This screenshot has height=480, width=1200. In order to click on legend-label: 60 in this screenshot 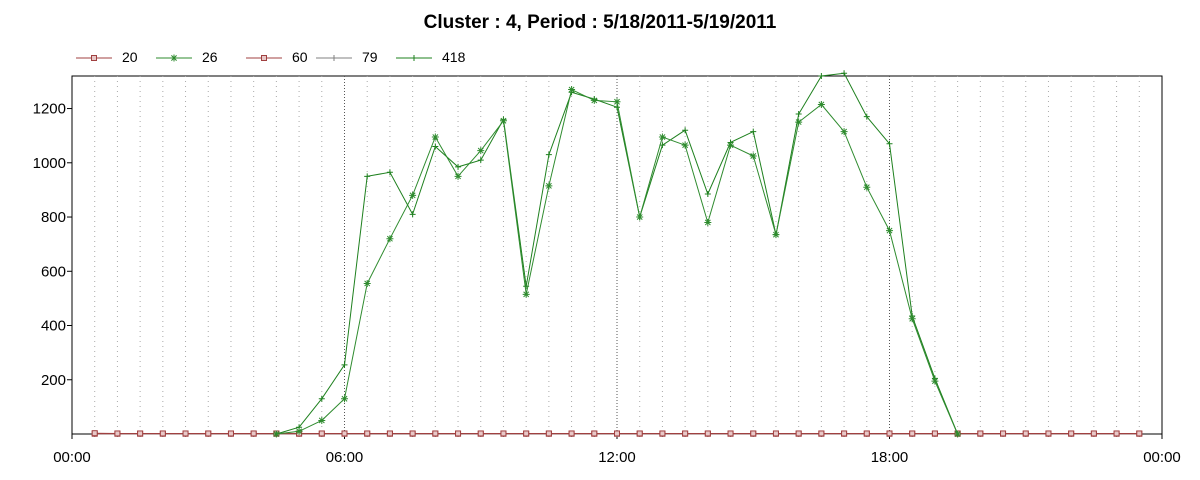, I will do `click(300, 57)`.